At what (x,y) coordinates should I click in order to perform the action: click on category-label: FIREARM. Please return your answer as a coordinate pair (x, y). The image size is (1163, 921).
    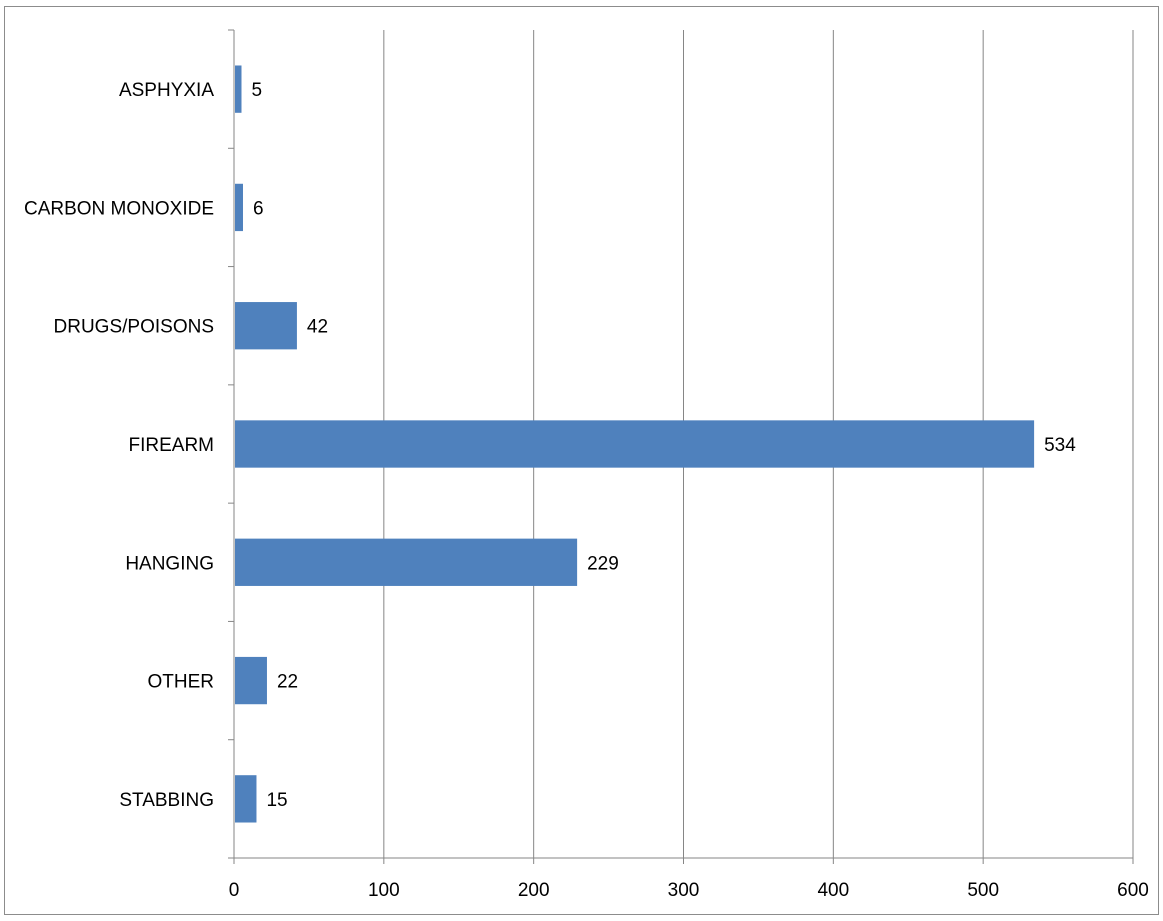
    Looking at the image, I should click on (172, 445).